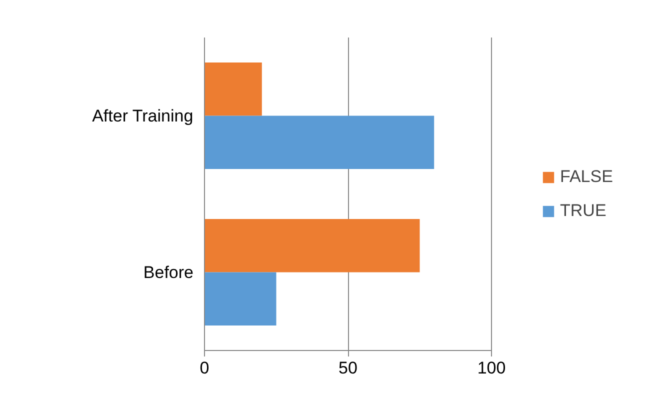 The image size is (671, 419). I want to click on y-tick-label: Before, so click(168, 272).